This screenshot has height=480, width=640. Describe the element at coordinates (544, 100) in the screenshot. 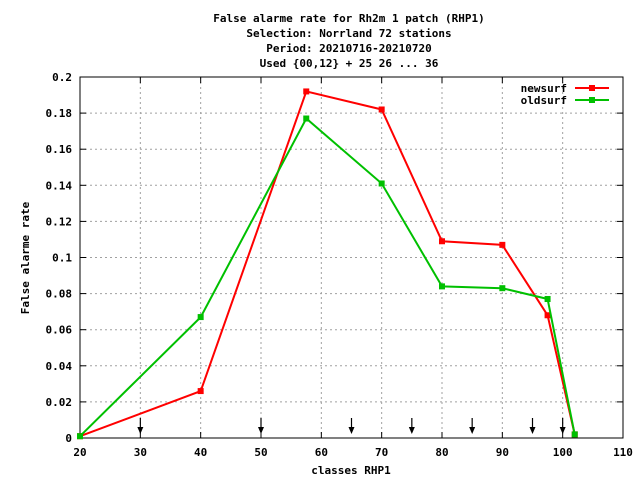

I see `legend-label-oldsurf: oldsurf` at that location.